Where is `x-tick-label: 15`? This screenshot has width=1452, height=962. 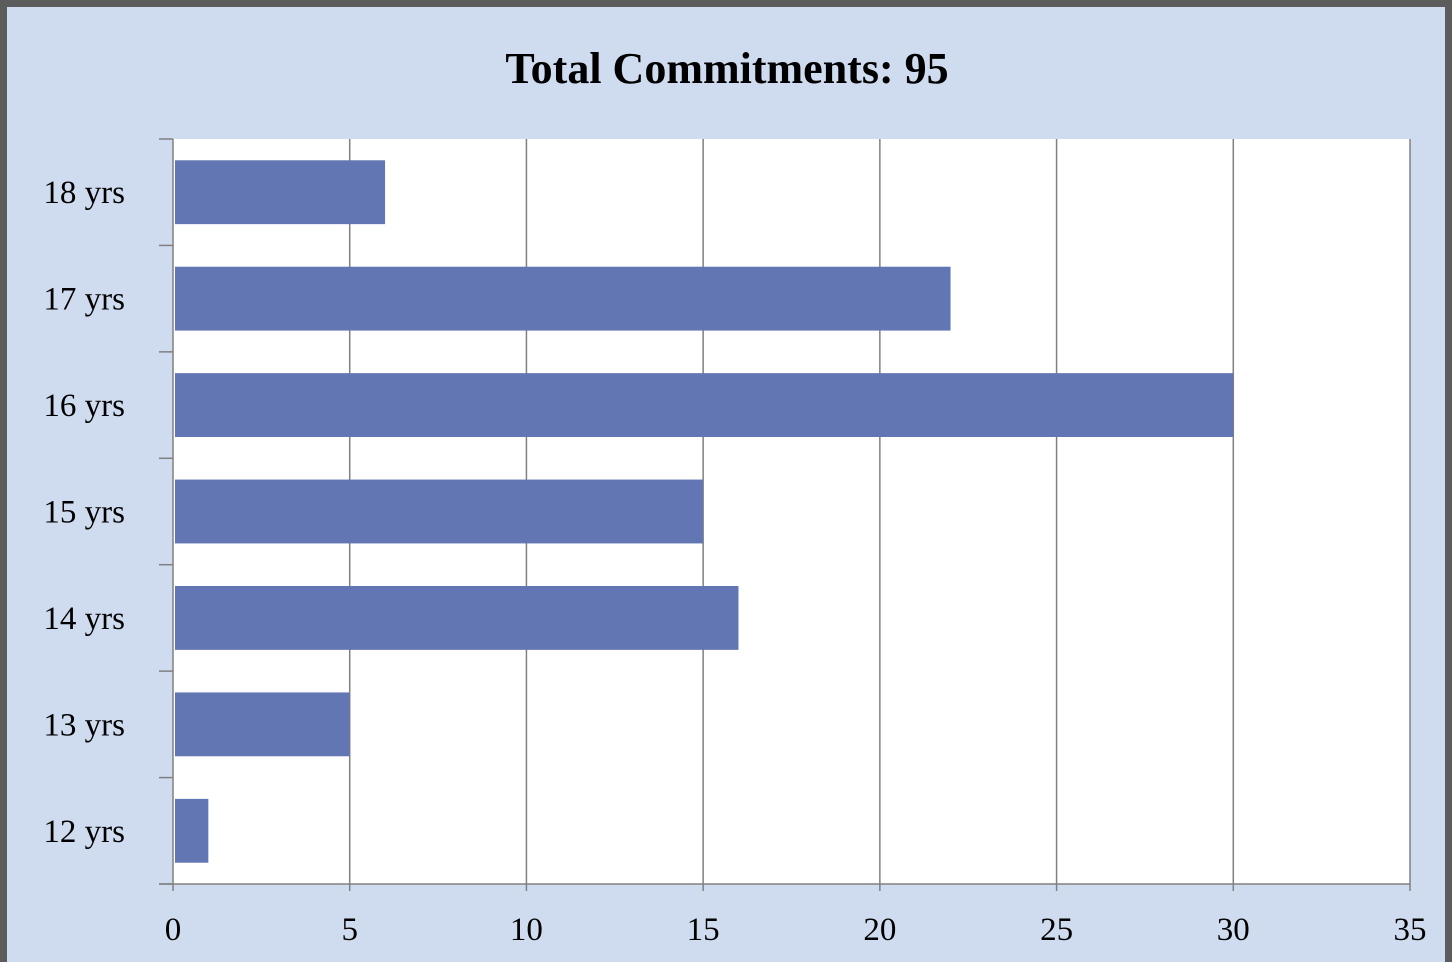
x-tick-label: 15 is located at coordinates (703, 930).